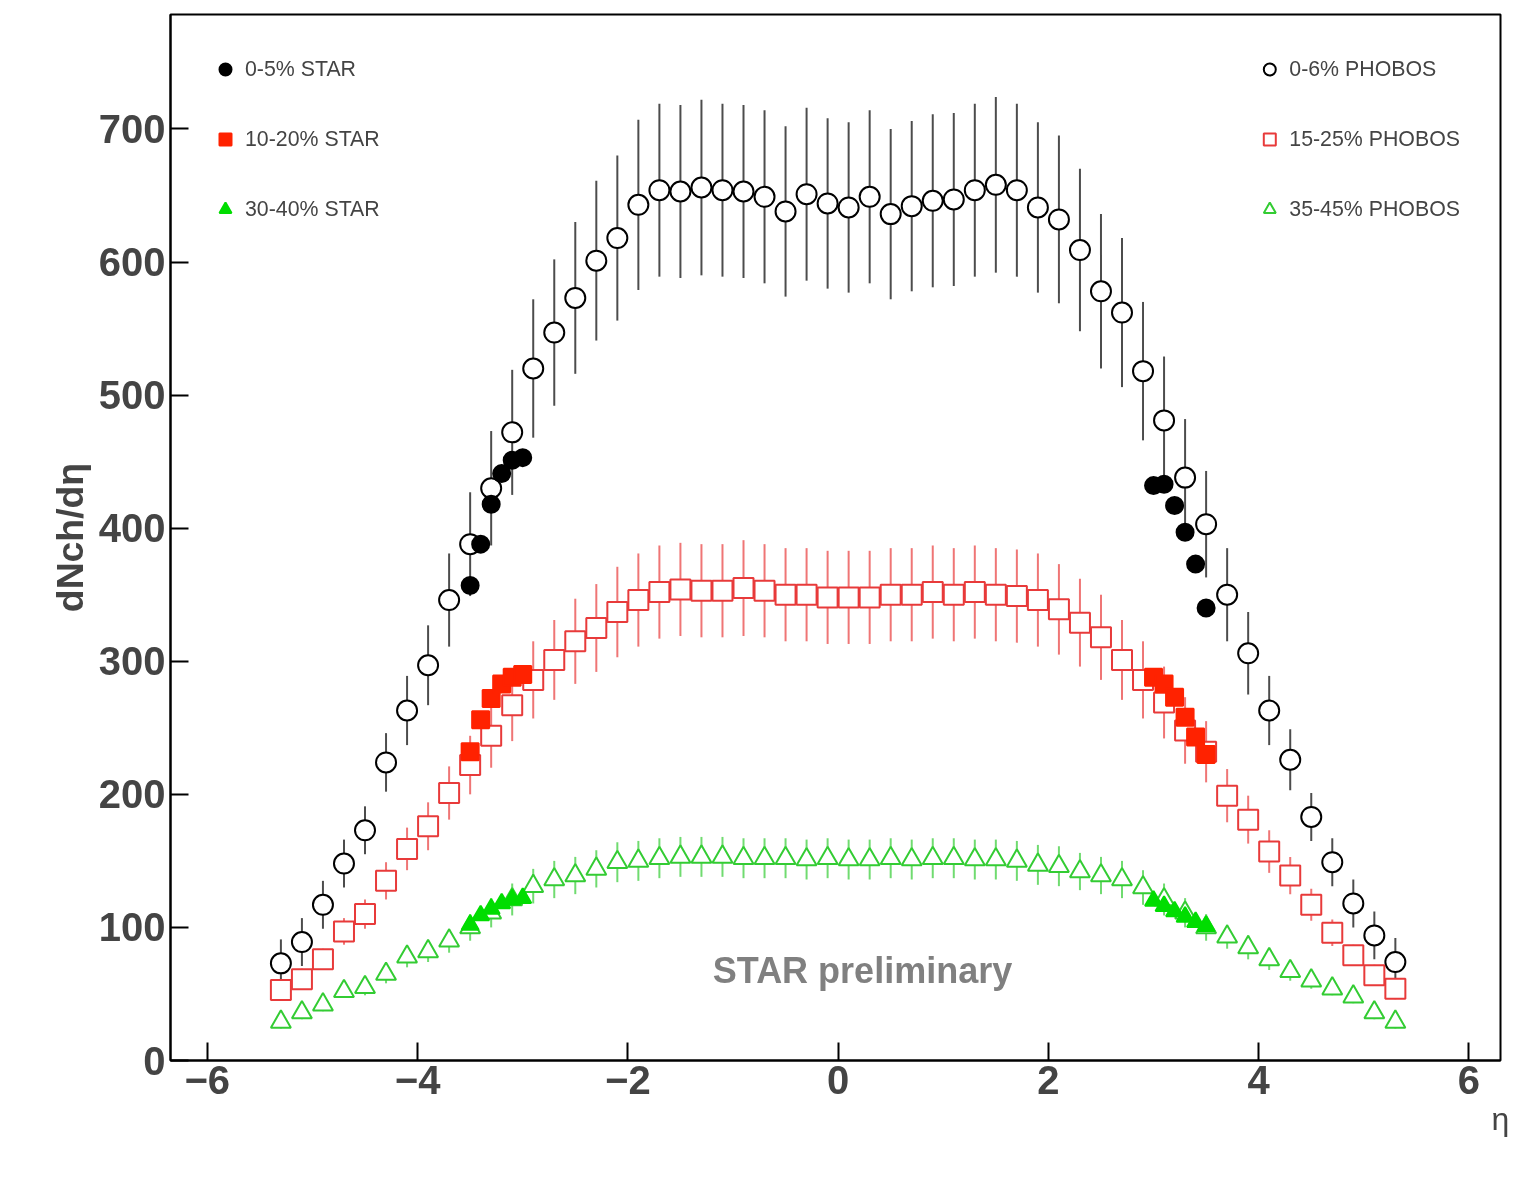  I want to click on legend-label: 0-5% STAR, so click(301, 69).